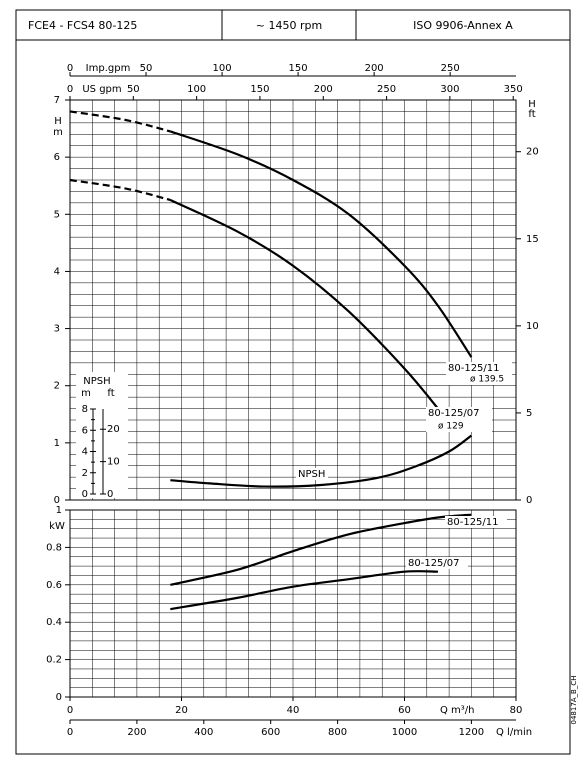 The height and width of the screenshot is (768, 586). What do you see at coordinates (457, 710) in the screenshot?
I see `x-axis-label: Q m³/h` at bounding box center [457, 710].